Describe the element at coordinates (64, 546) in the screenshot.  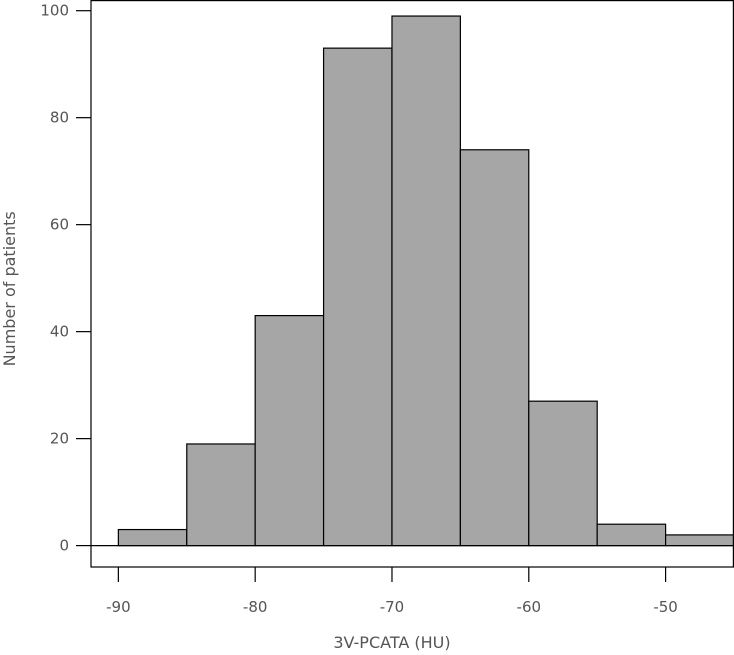
I see `y-tick-label: 0` at that location.